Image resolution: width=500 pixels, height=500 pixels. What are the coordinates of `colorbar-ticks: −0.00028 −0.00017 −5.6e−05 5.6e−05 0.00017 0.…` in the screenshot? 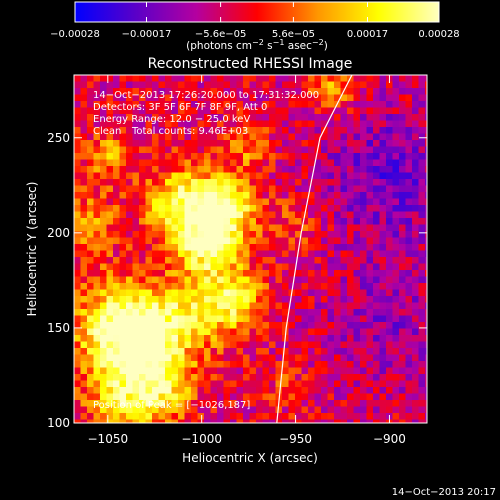 It's located at (255, 21).